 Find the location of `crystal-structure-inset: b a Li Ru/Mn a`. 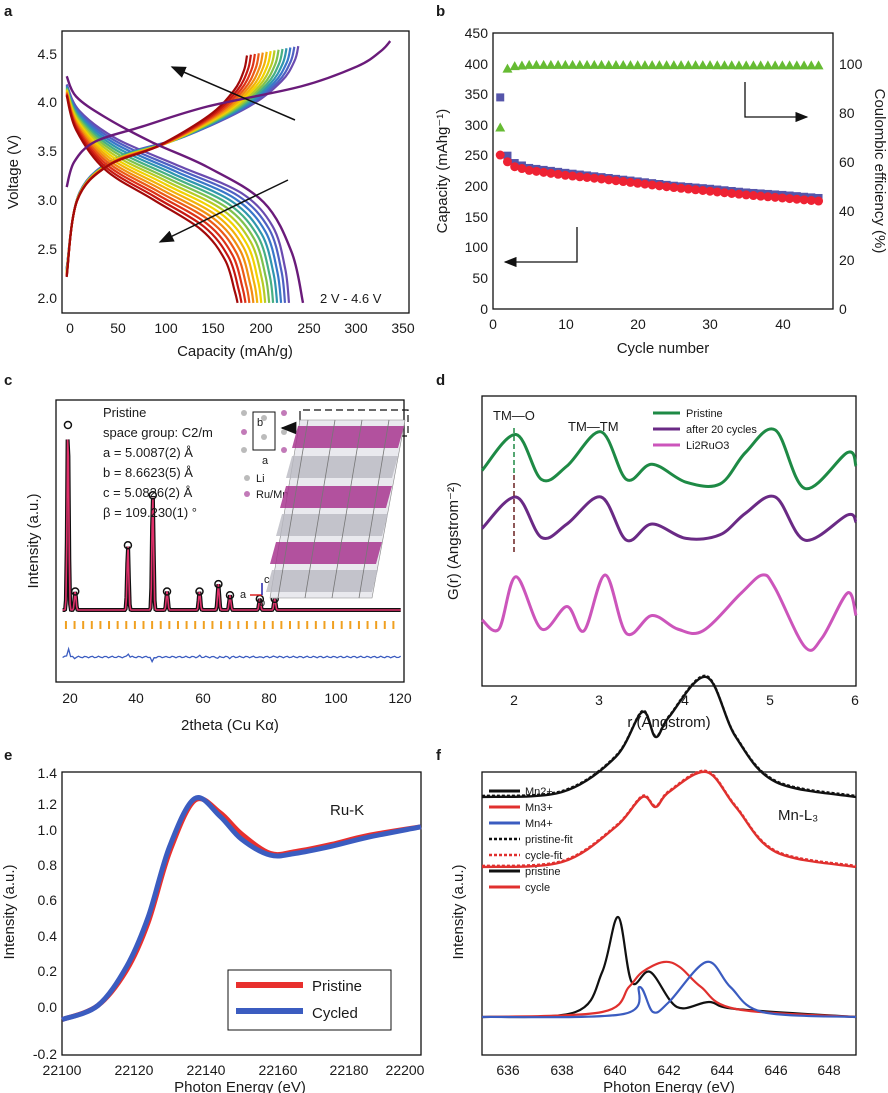

crystal-structure-inset: b a Li Ru/Mn a is located at coordinates (324, 509).